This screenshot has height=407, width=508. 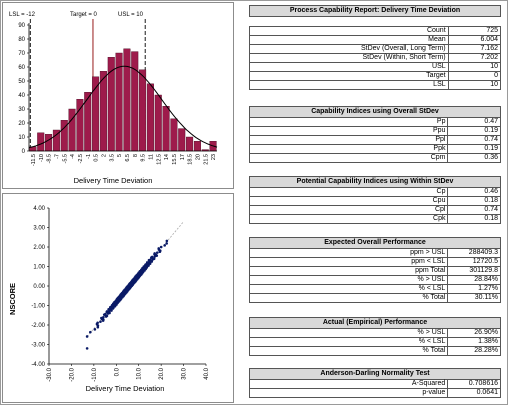 I want to click on table-row: % Total 30.11%, so click(x=374, y=298).